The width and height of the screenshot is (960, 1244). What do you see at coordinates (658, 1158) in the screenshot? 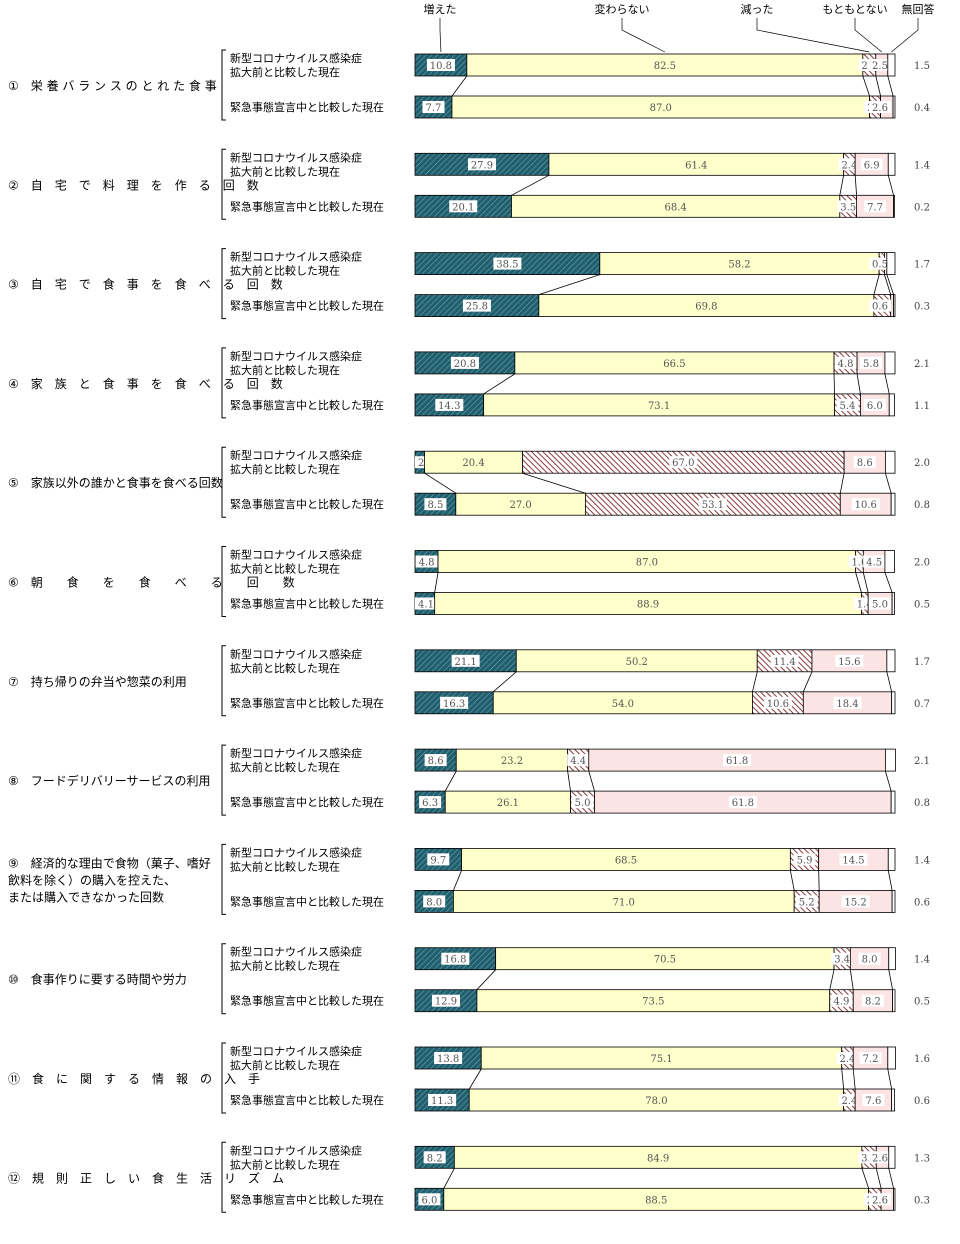
I see `value-label: 84.9` at bounding box center [658, 1158].